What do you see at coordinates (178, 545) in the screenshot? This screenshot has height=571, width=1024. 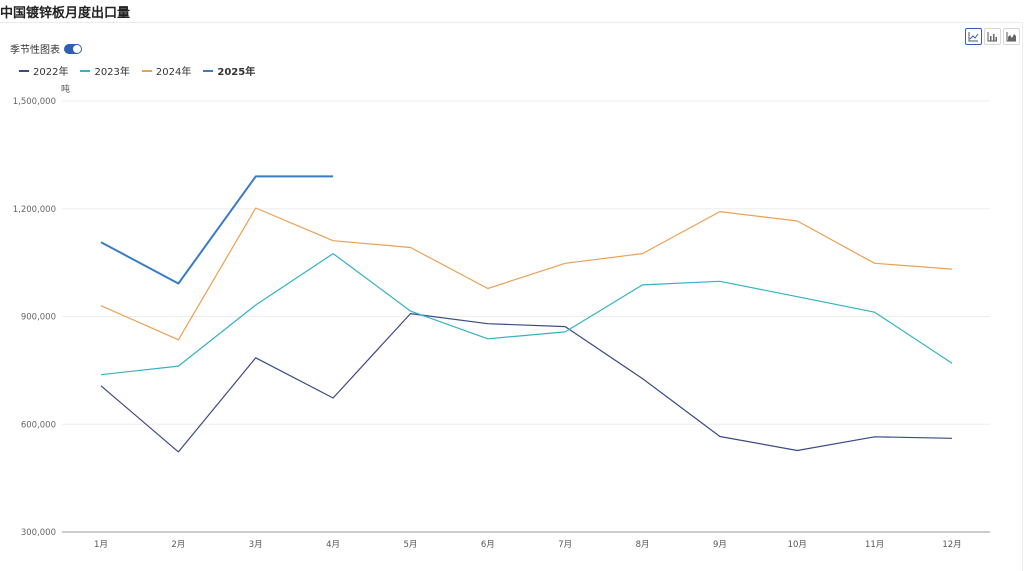 I see `x-tick-label: 2月` at bounding box center [178, 545].